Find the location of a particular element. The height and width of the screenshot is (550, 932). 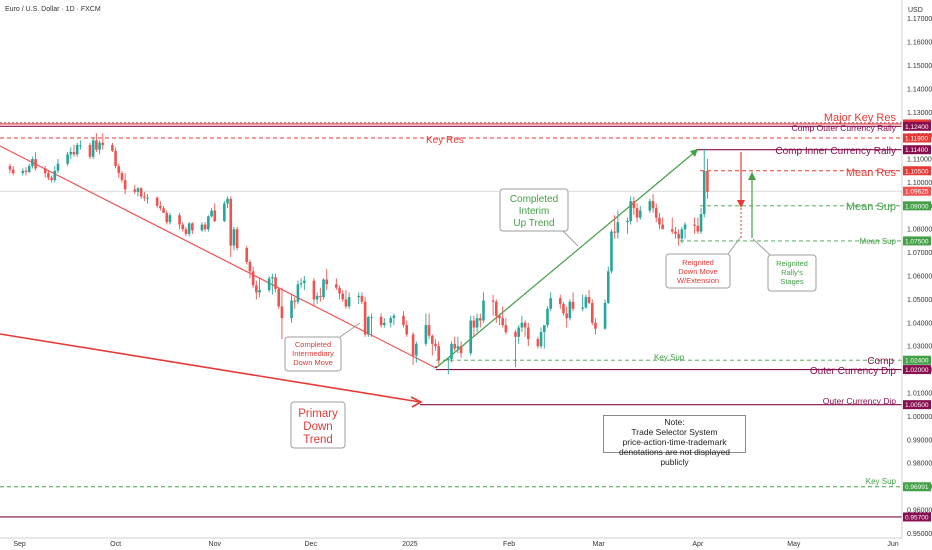

x-tick-label: Jun is located at coordinates (892, 544).